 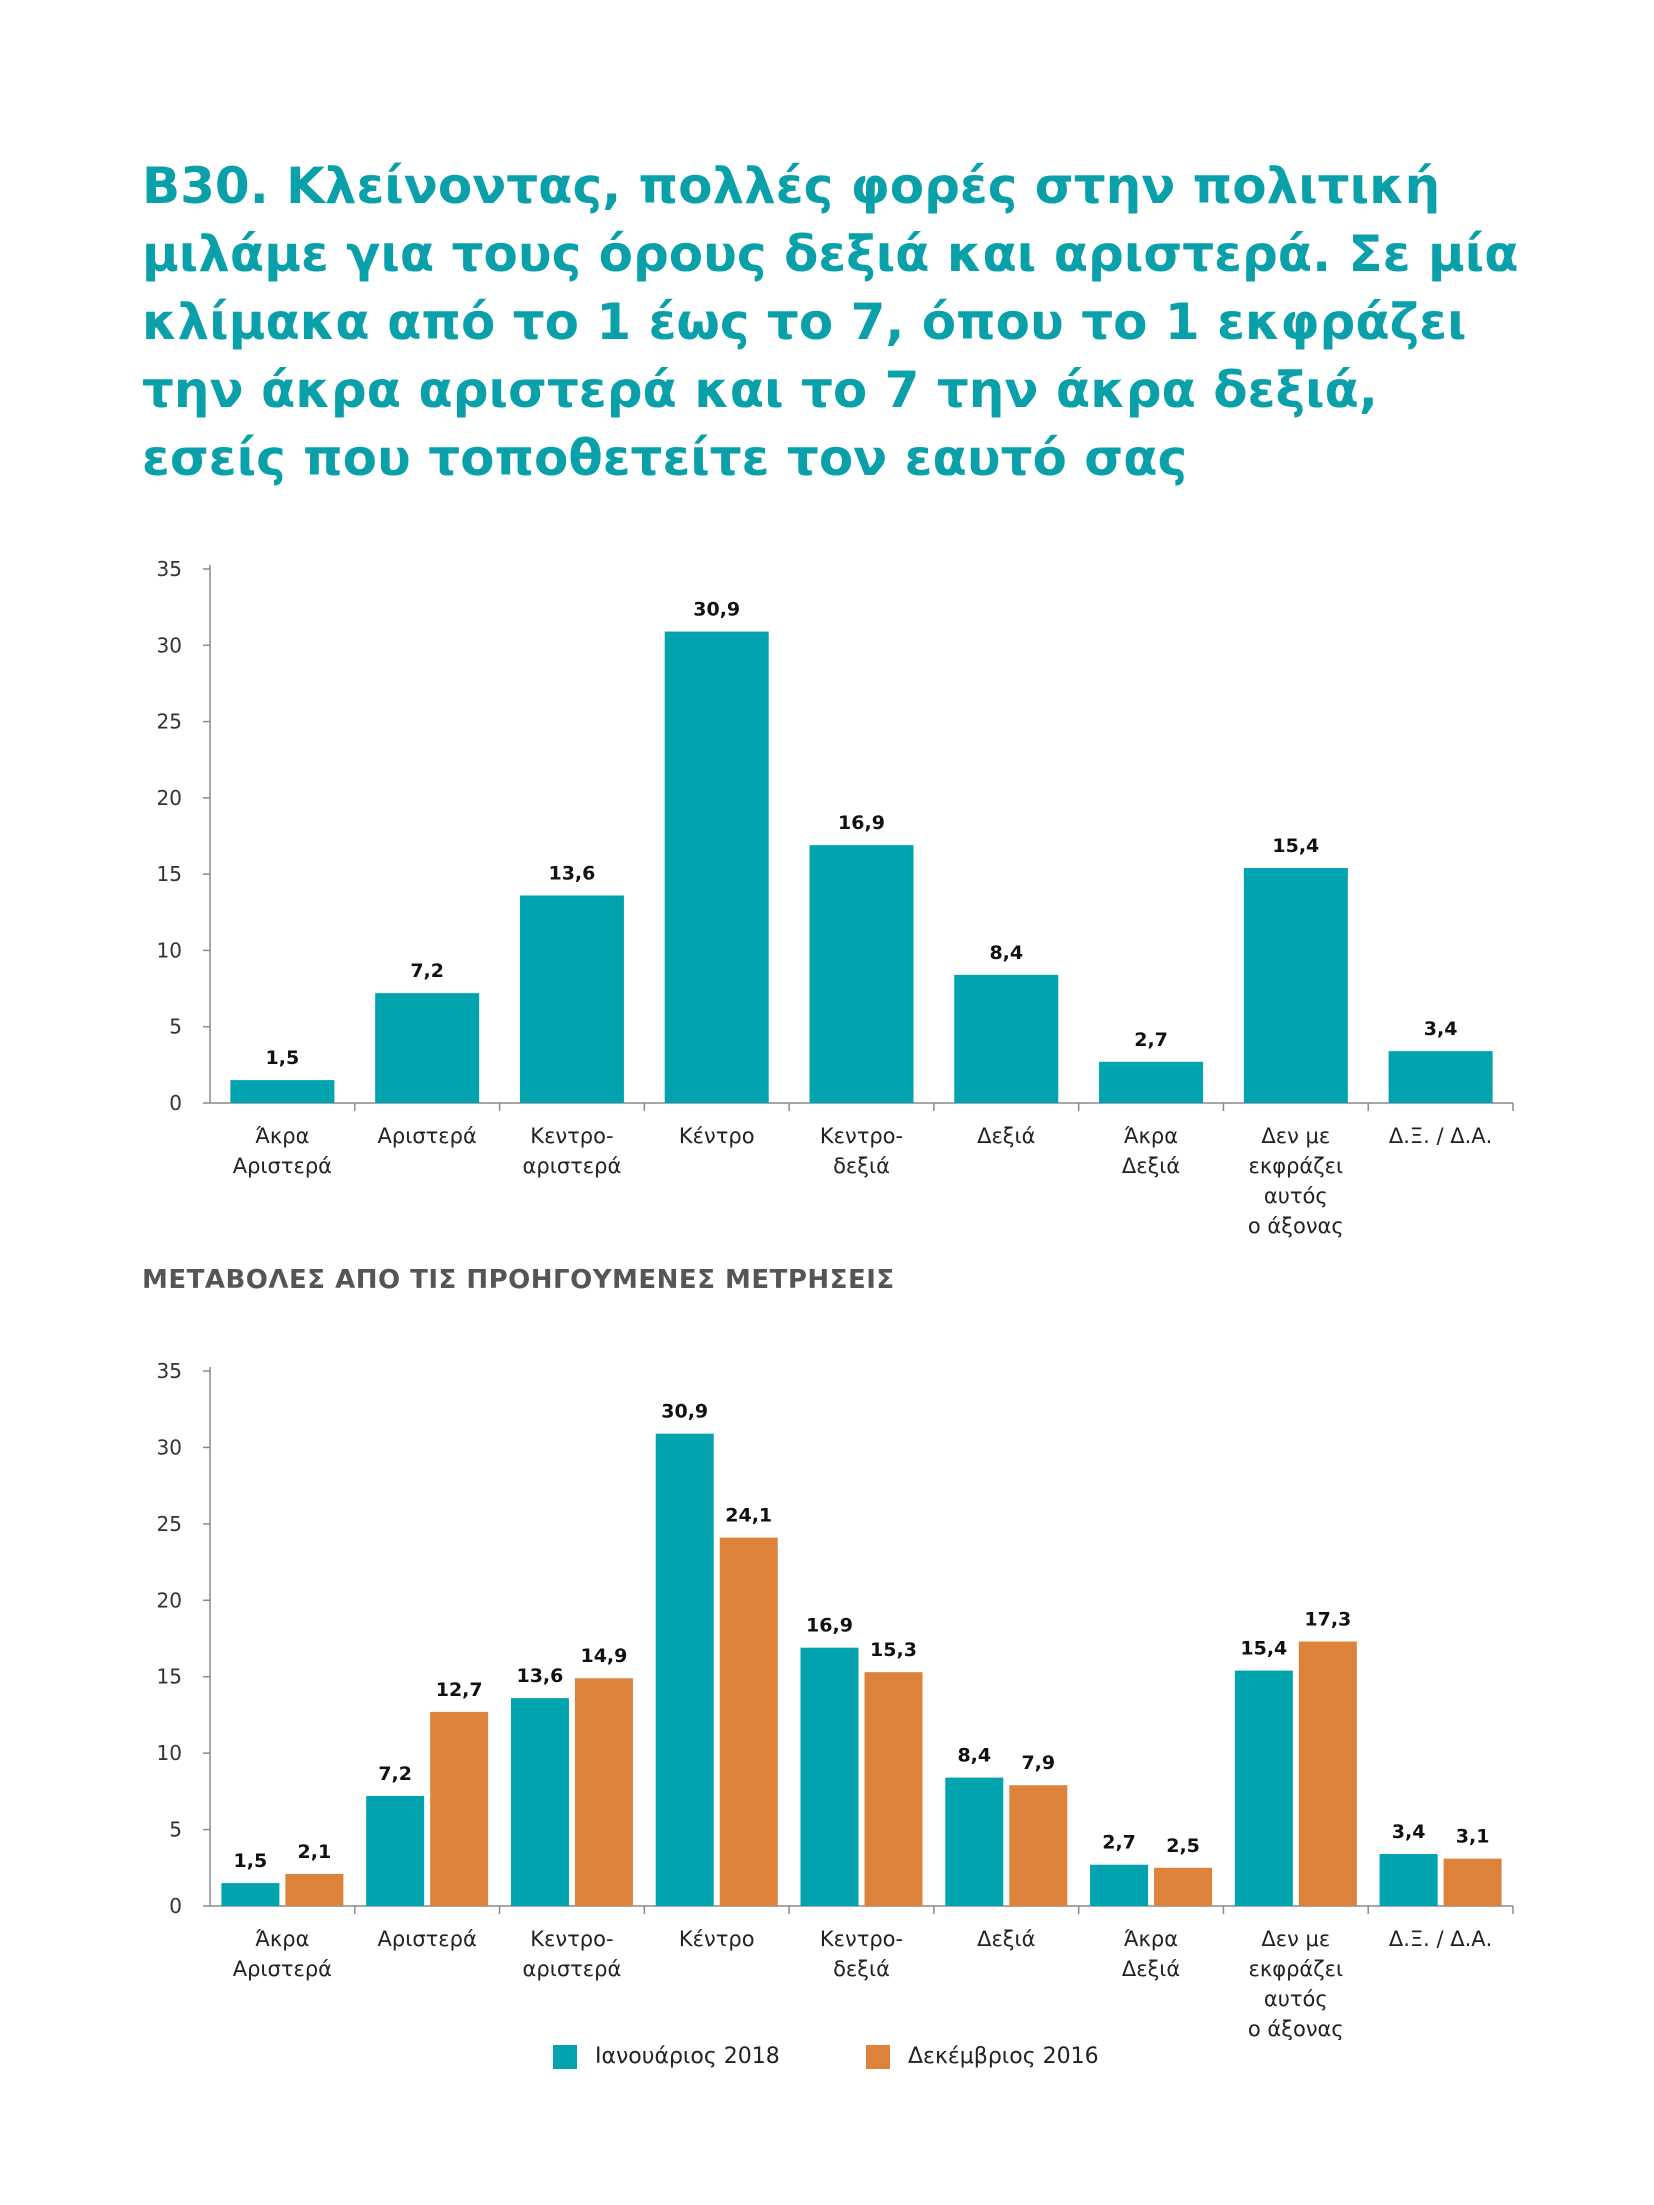 What do you see at coordinates (169, 645) in the screenshot?
I see `y-tick-label: 30` at bounding box center [169, 645].